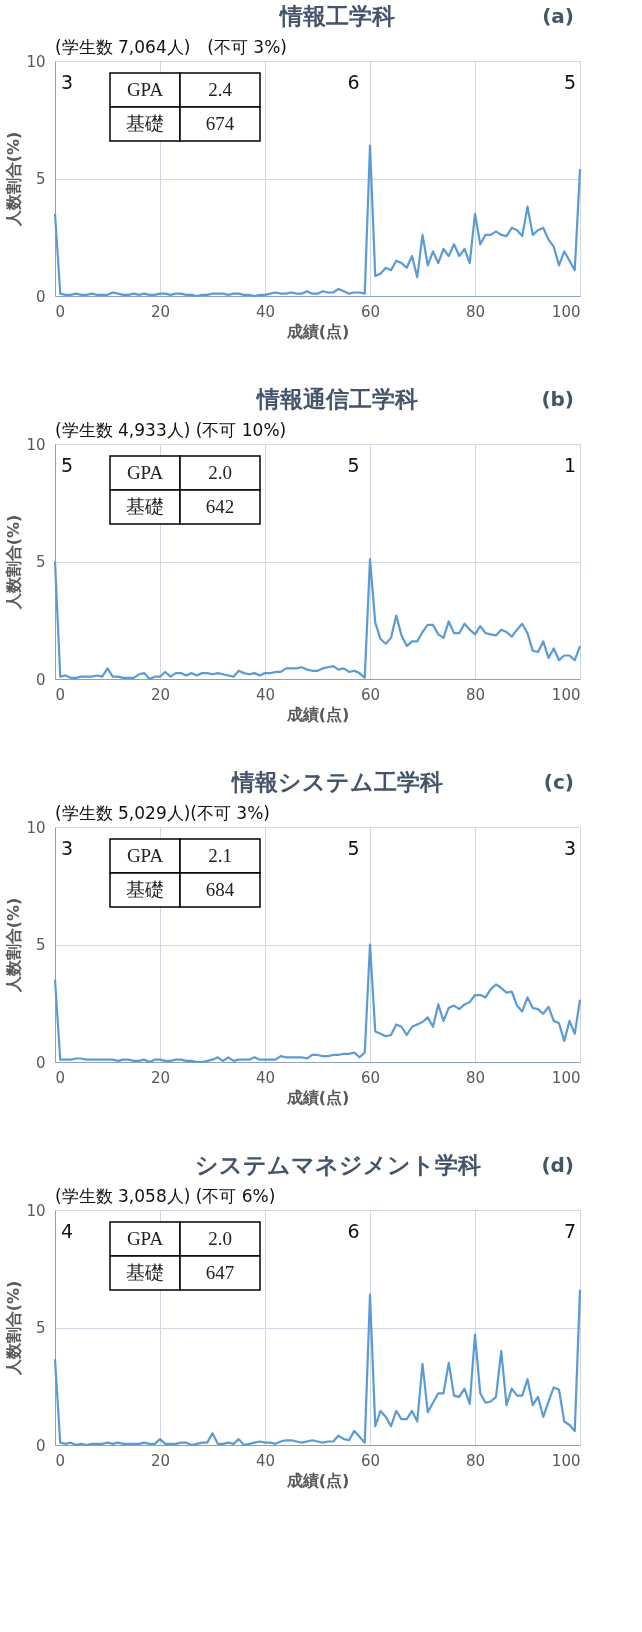 Image resolution: width=642 pixels, height=1632 pixels. What do you see at coordinates (336, 782) in the screenshot?
I see `chart-title: 情報システム工学科` at bounding box center [336, 782].